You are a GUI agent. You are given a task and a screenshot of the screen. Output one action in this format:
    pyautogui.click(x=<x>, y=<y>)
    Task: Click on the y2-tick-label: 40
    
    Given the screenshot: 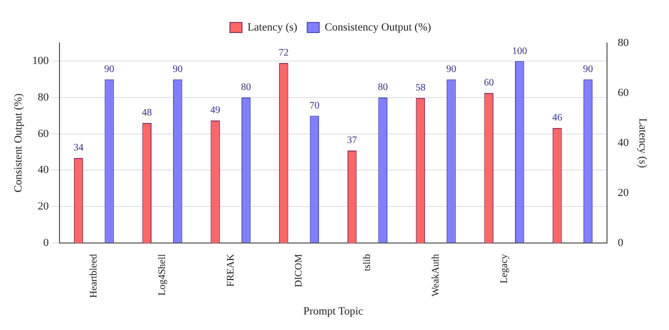 What is the action you would take?
    pyautogui.click(x=624, y=142)
    